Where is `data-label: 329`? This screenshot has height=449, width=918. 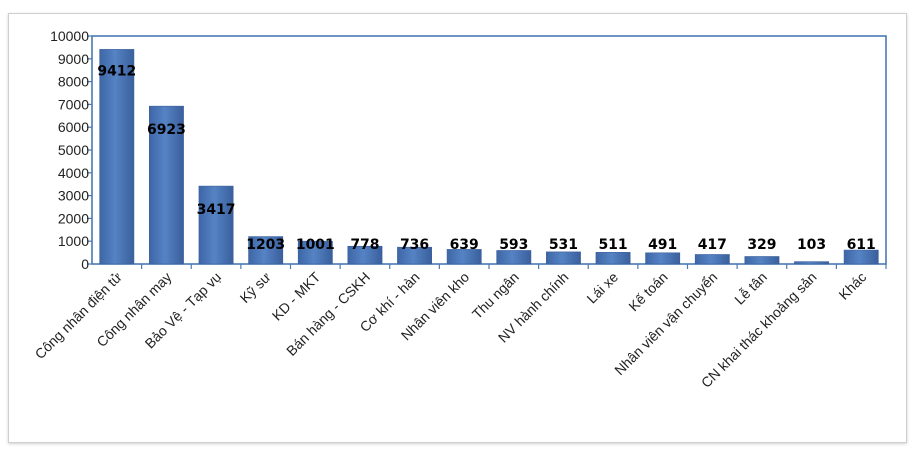
data-label: 329 is located at coordinates (761, 245).